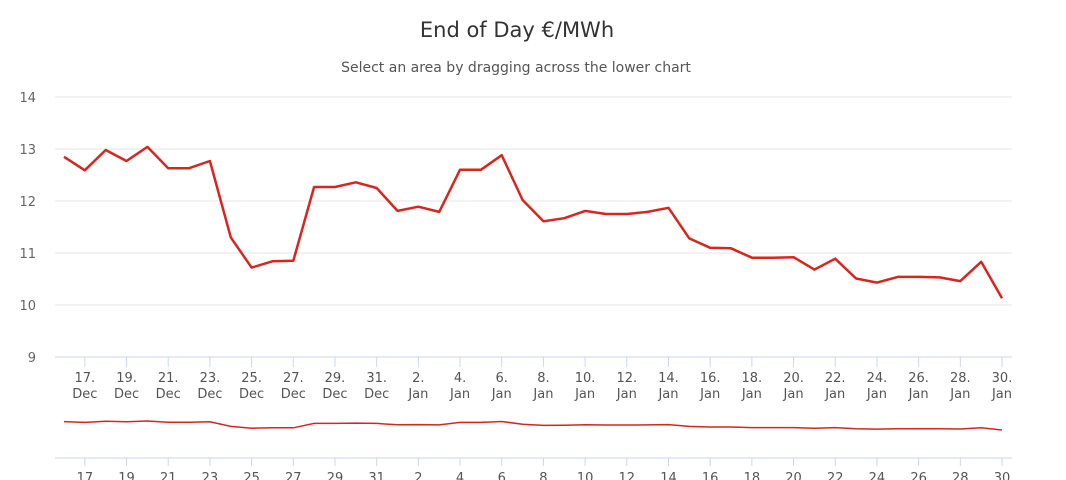 This screenshot has width=1066, height=480. Describe the element at coordinates (668, 475) in the screenshot. I see `navigator-tick-label: 14` at that location.